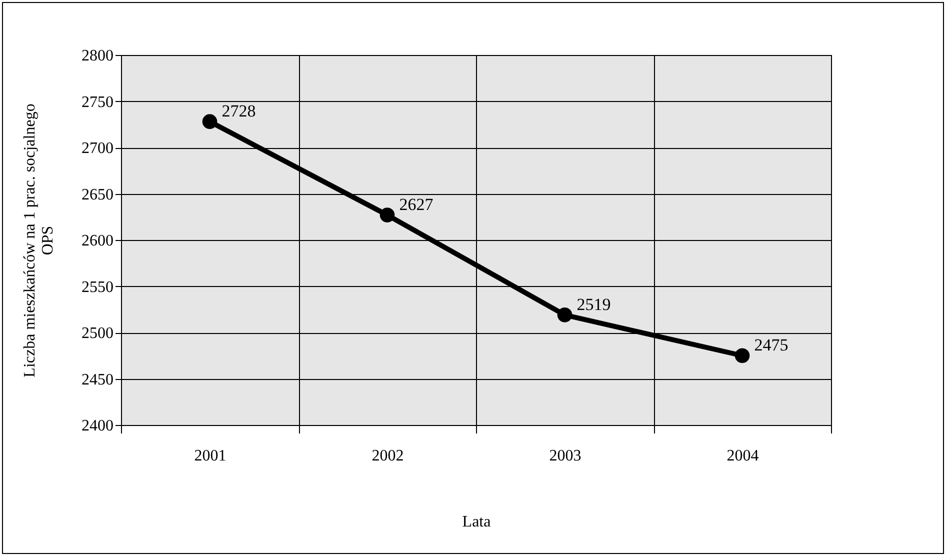 This screenshot has height=558, width=948. I want to click on y-tick-label: 2550, so click(98, 287).